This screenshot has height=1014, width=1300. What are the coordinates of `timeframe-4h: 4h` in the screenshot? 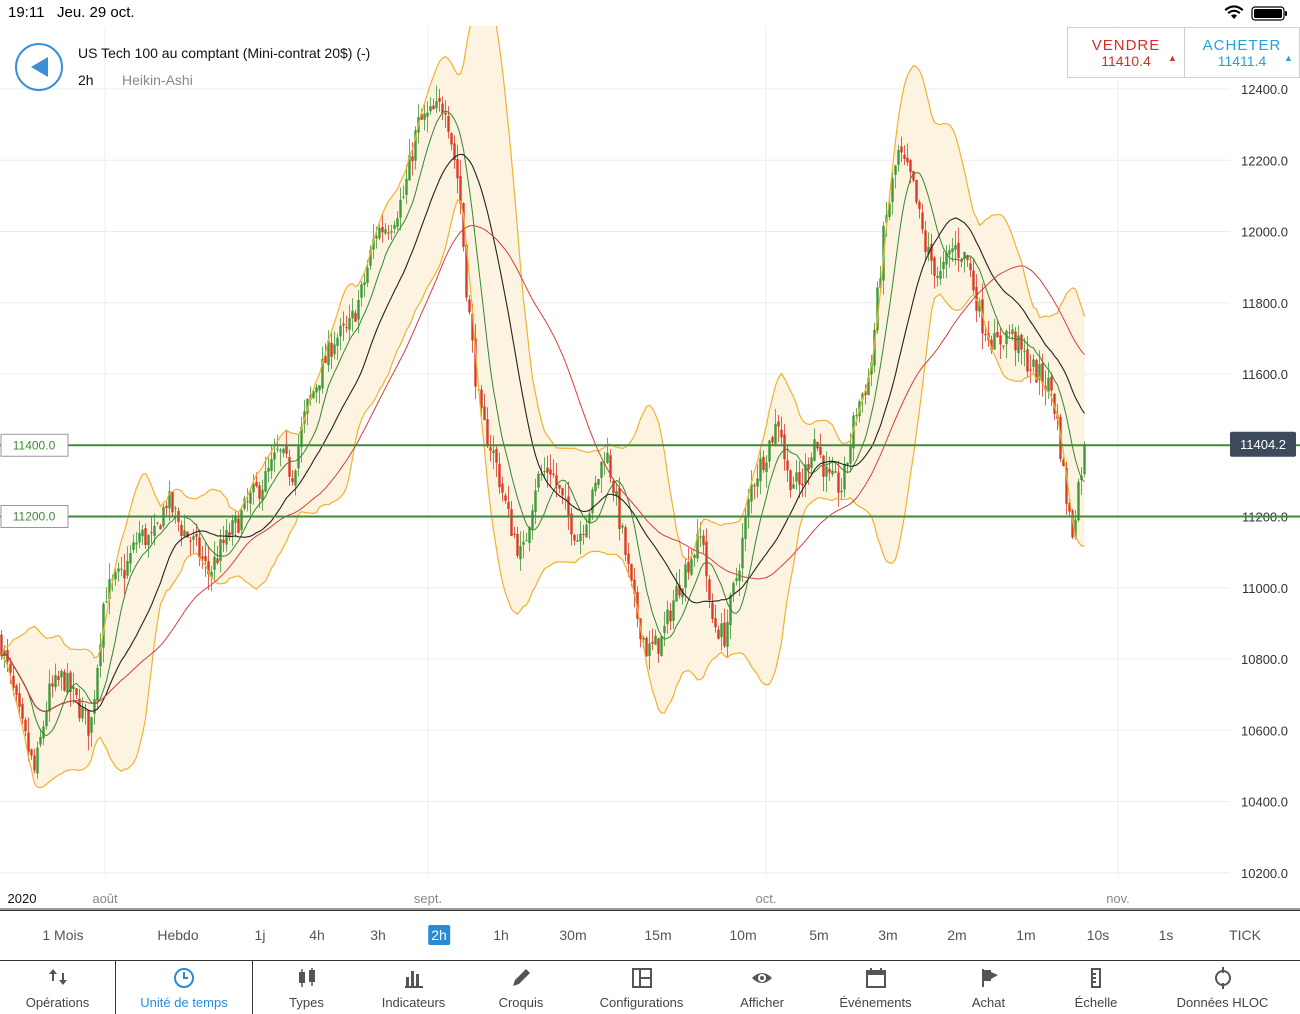 It's located at (317, 935).